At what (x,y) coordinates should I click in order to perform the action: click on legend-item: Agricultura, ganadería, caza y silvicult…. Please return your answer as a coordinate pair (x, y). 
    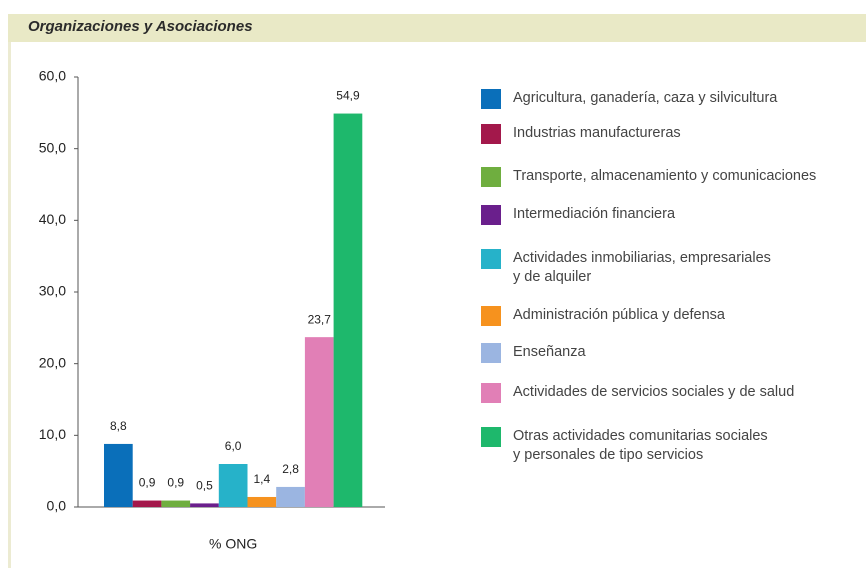
    Looking at the image, I should click on (629, 99).